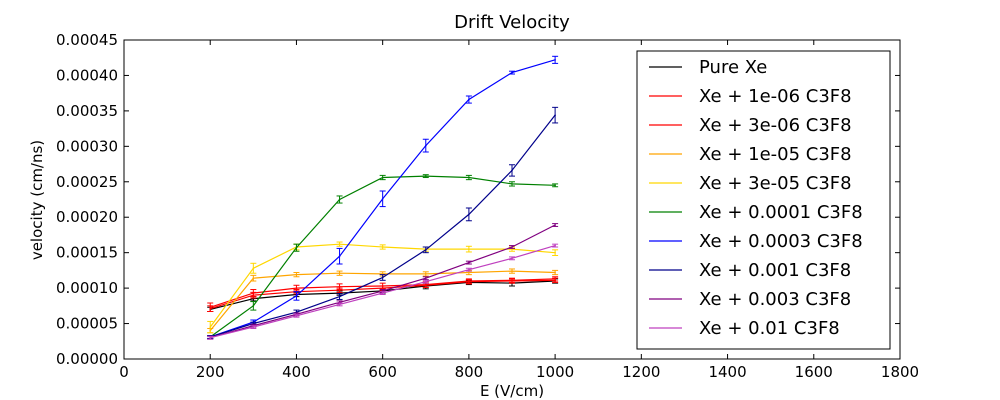  I want to click on legend-entry: Xe + 0.003 C3F8, so click(775, 299).